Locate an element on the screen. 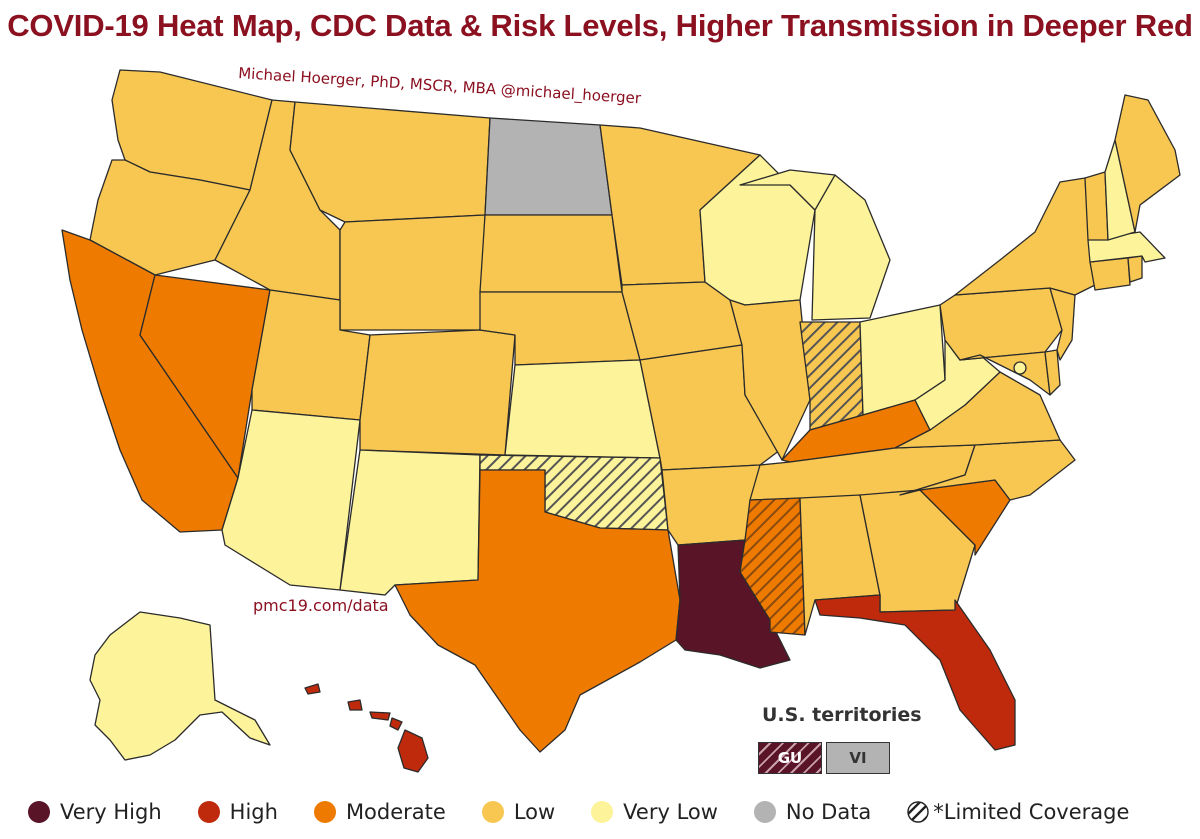 The height and width of the screenshot is (839, 1200). state-nevada is located at coordinates (205, 376).